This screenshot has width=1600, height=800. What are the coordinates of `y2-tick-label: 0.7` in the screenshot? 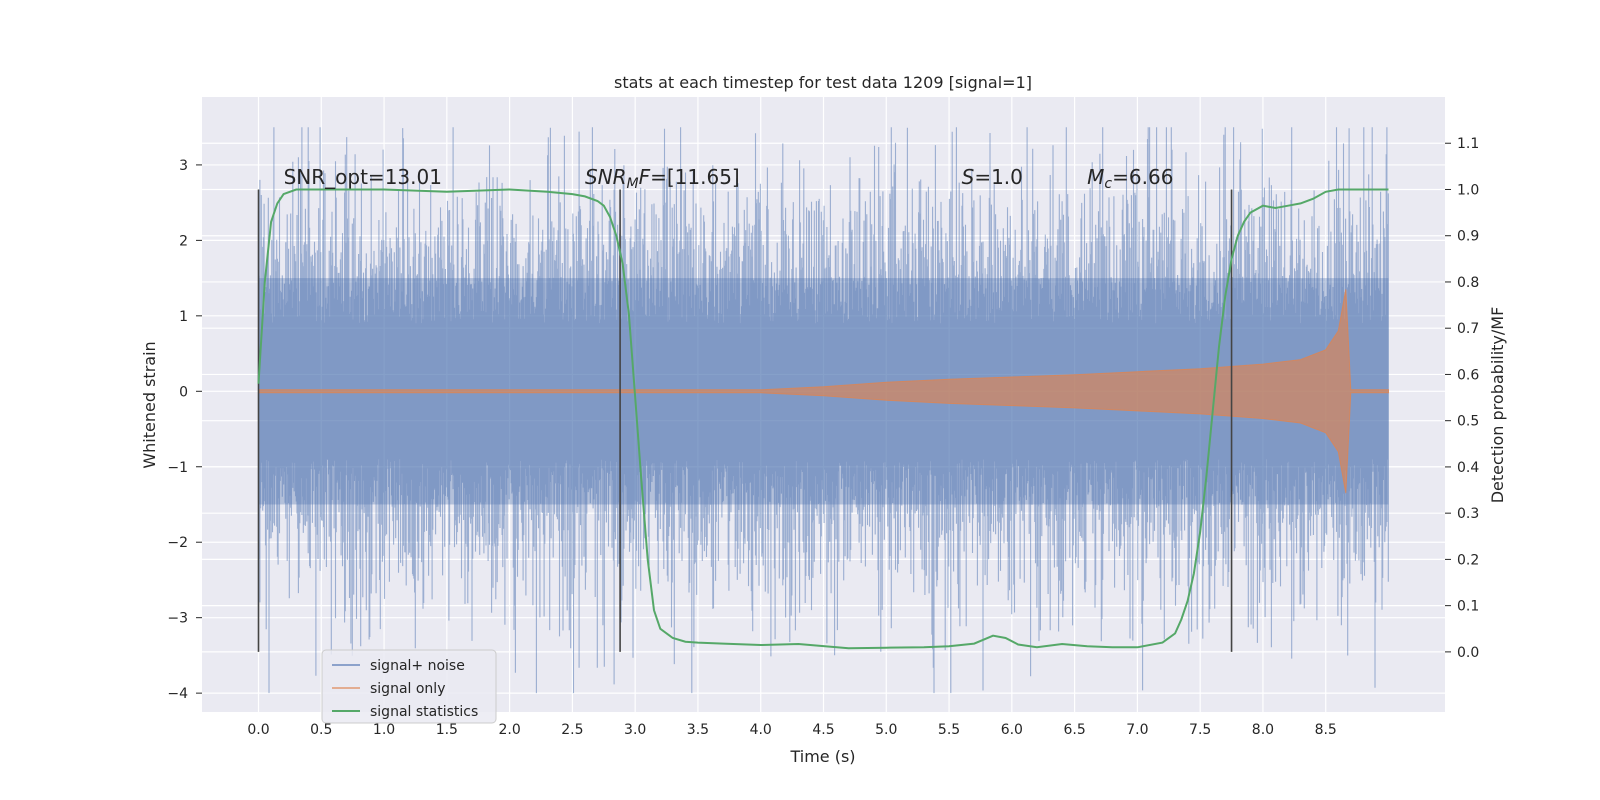 It's located at (1468, 329).